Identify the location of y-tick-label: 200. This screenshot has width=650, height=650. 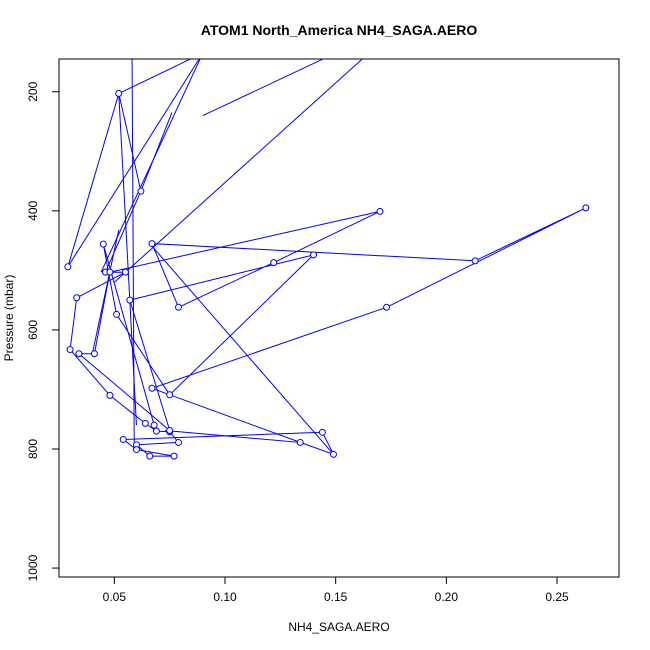
(33, 91).